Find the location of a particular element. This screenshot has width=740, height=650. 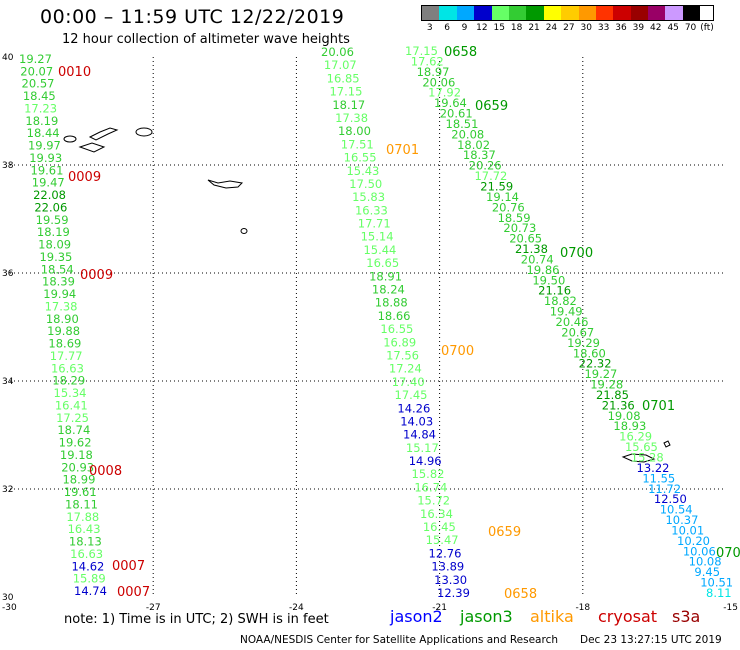

cryosat-wave-value: 19.18 is located at coordinates (76, 455).